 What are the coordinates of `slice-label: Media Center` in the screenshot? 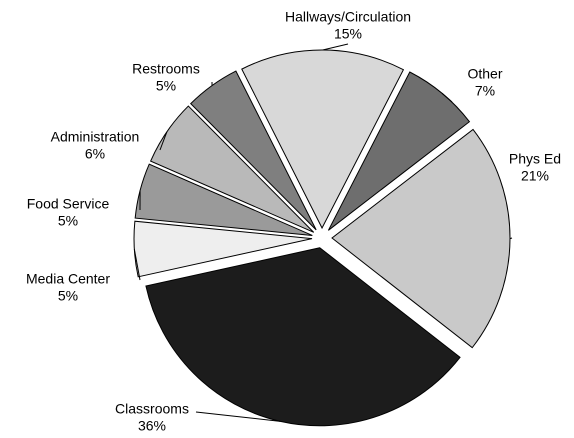 It's located at (68, 279).